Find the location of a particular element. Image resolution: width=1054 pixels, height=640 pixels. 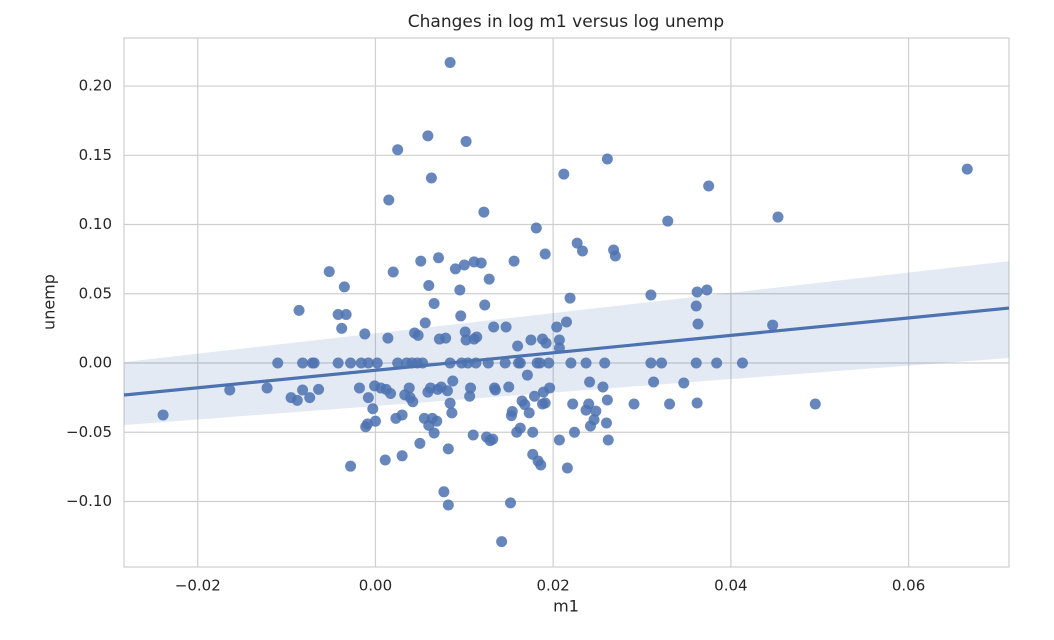

y-tick-label: 0.10 is located at coordinates (95, 224).